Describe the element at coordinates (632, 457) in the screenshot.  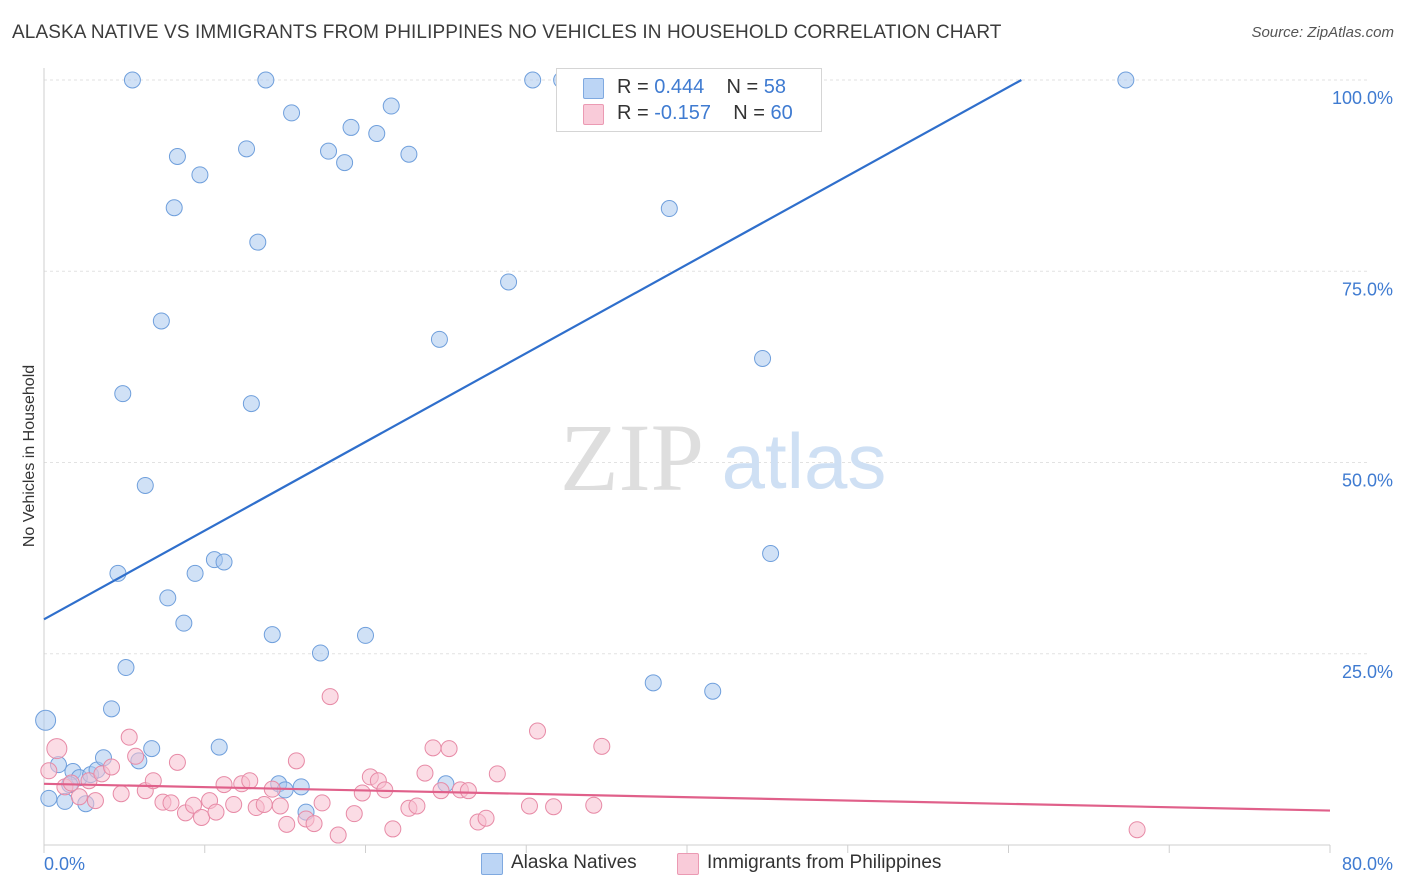
I see `watermark-zip: ZIP` at that location.